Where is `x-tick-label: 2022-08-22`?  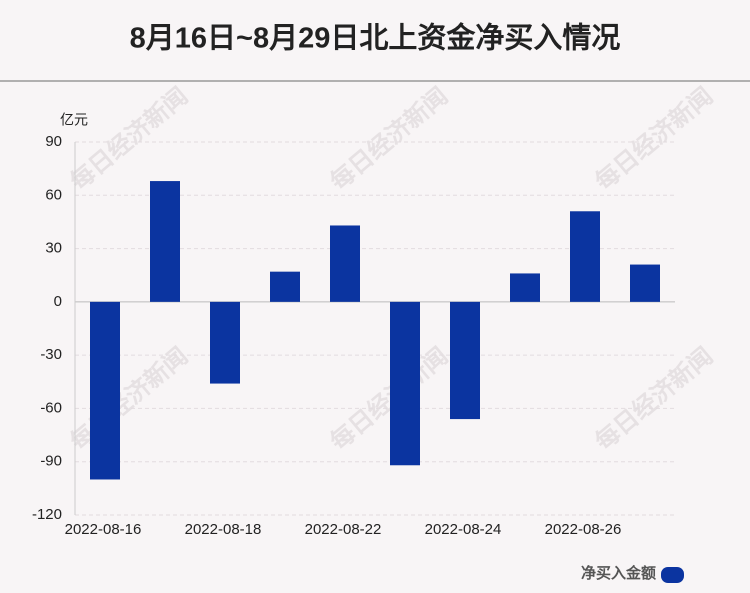
x-tick-label: 2022-08-22 is located at coordinates (343, 529).